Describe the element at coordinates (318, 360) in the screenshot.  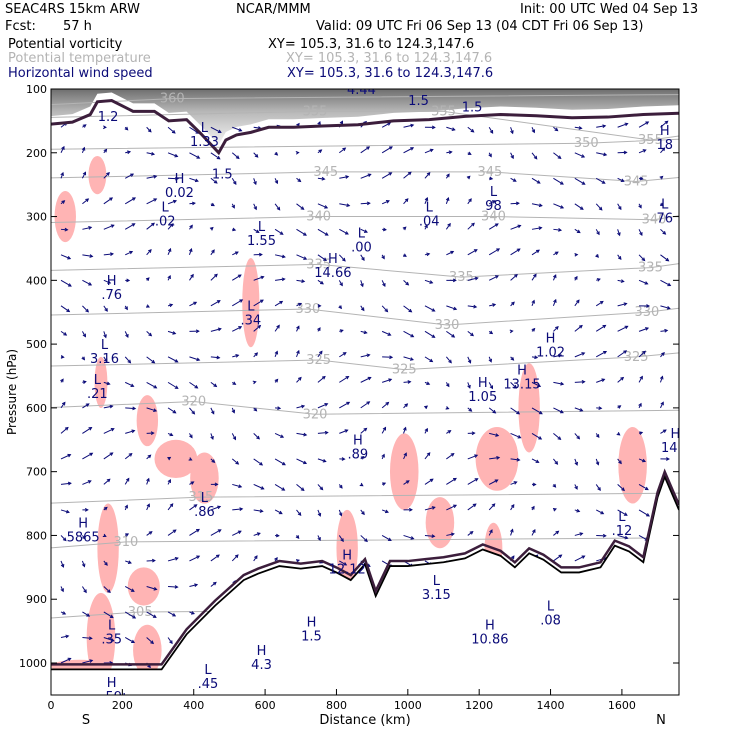
I see `theta-label: 325` at that location.